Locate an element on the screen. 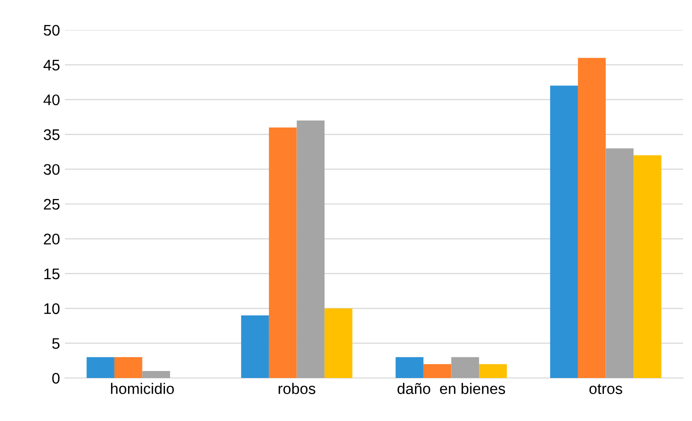 This screenshot has height=421, width=692. x-tick-label: robos is located at coordinates (297, 388).